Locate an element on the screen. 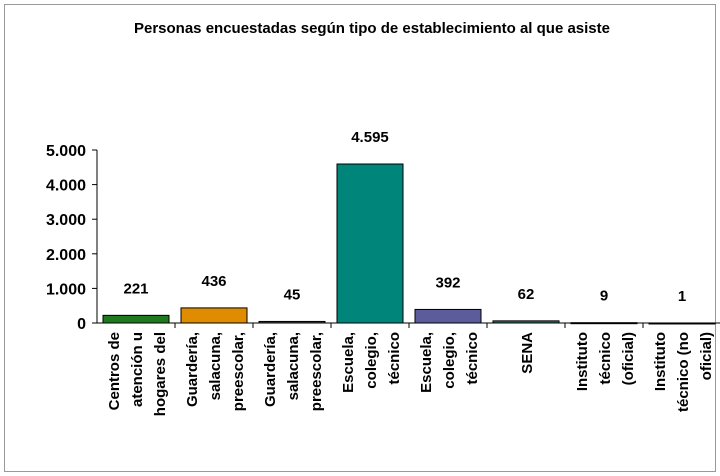  y-tick-label: 1.000 is located at coordinates (66, 289).